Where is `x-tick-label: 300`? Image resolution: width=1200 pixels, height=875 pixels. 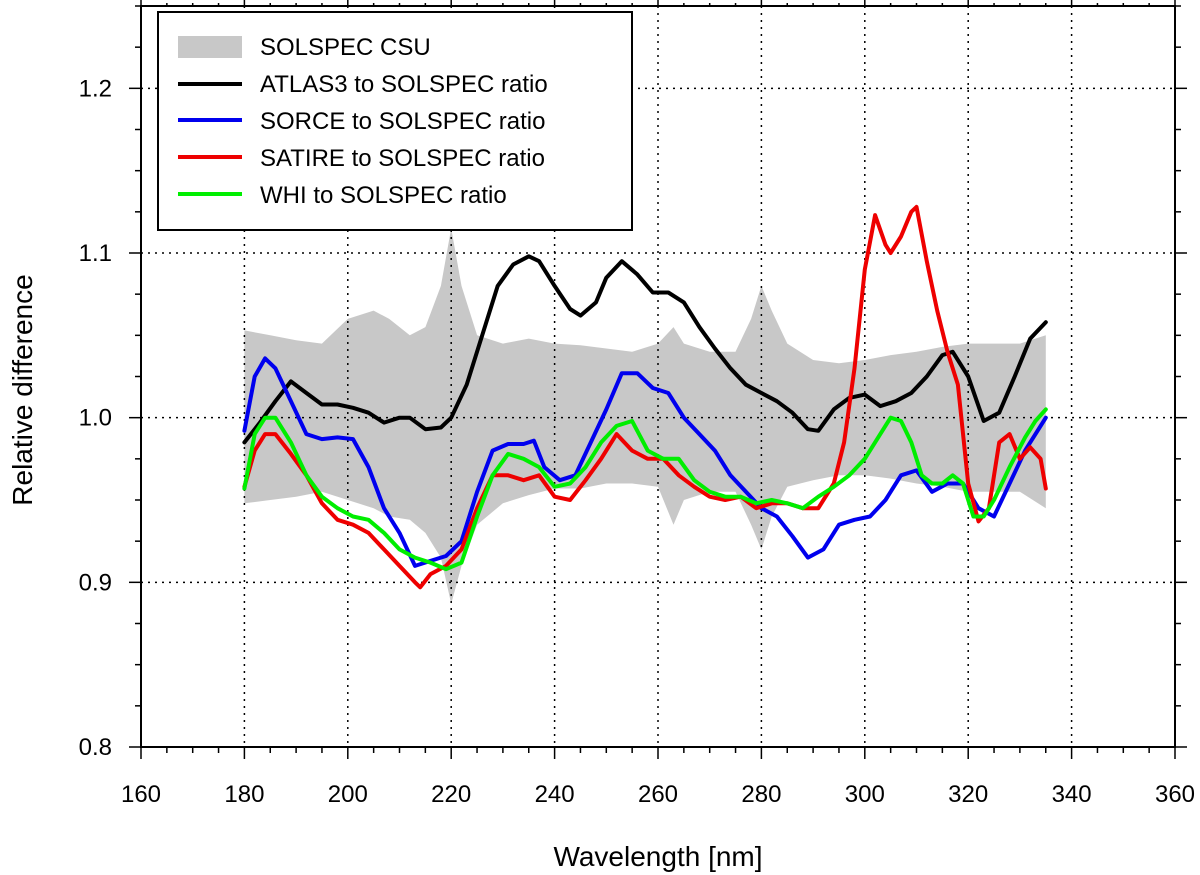 x-tick-label: 300 is located at coordinates (865, 794).